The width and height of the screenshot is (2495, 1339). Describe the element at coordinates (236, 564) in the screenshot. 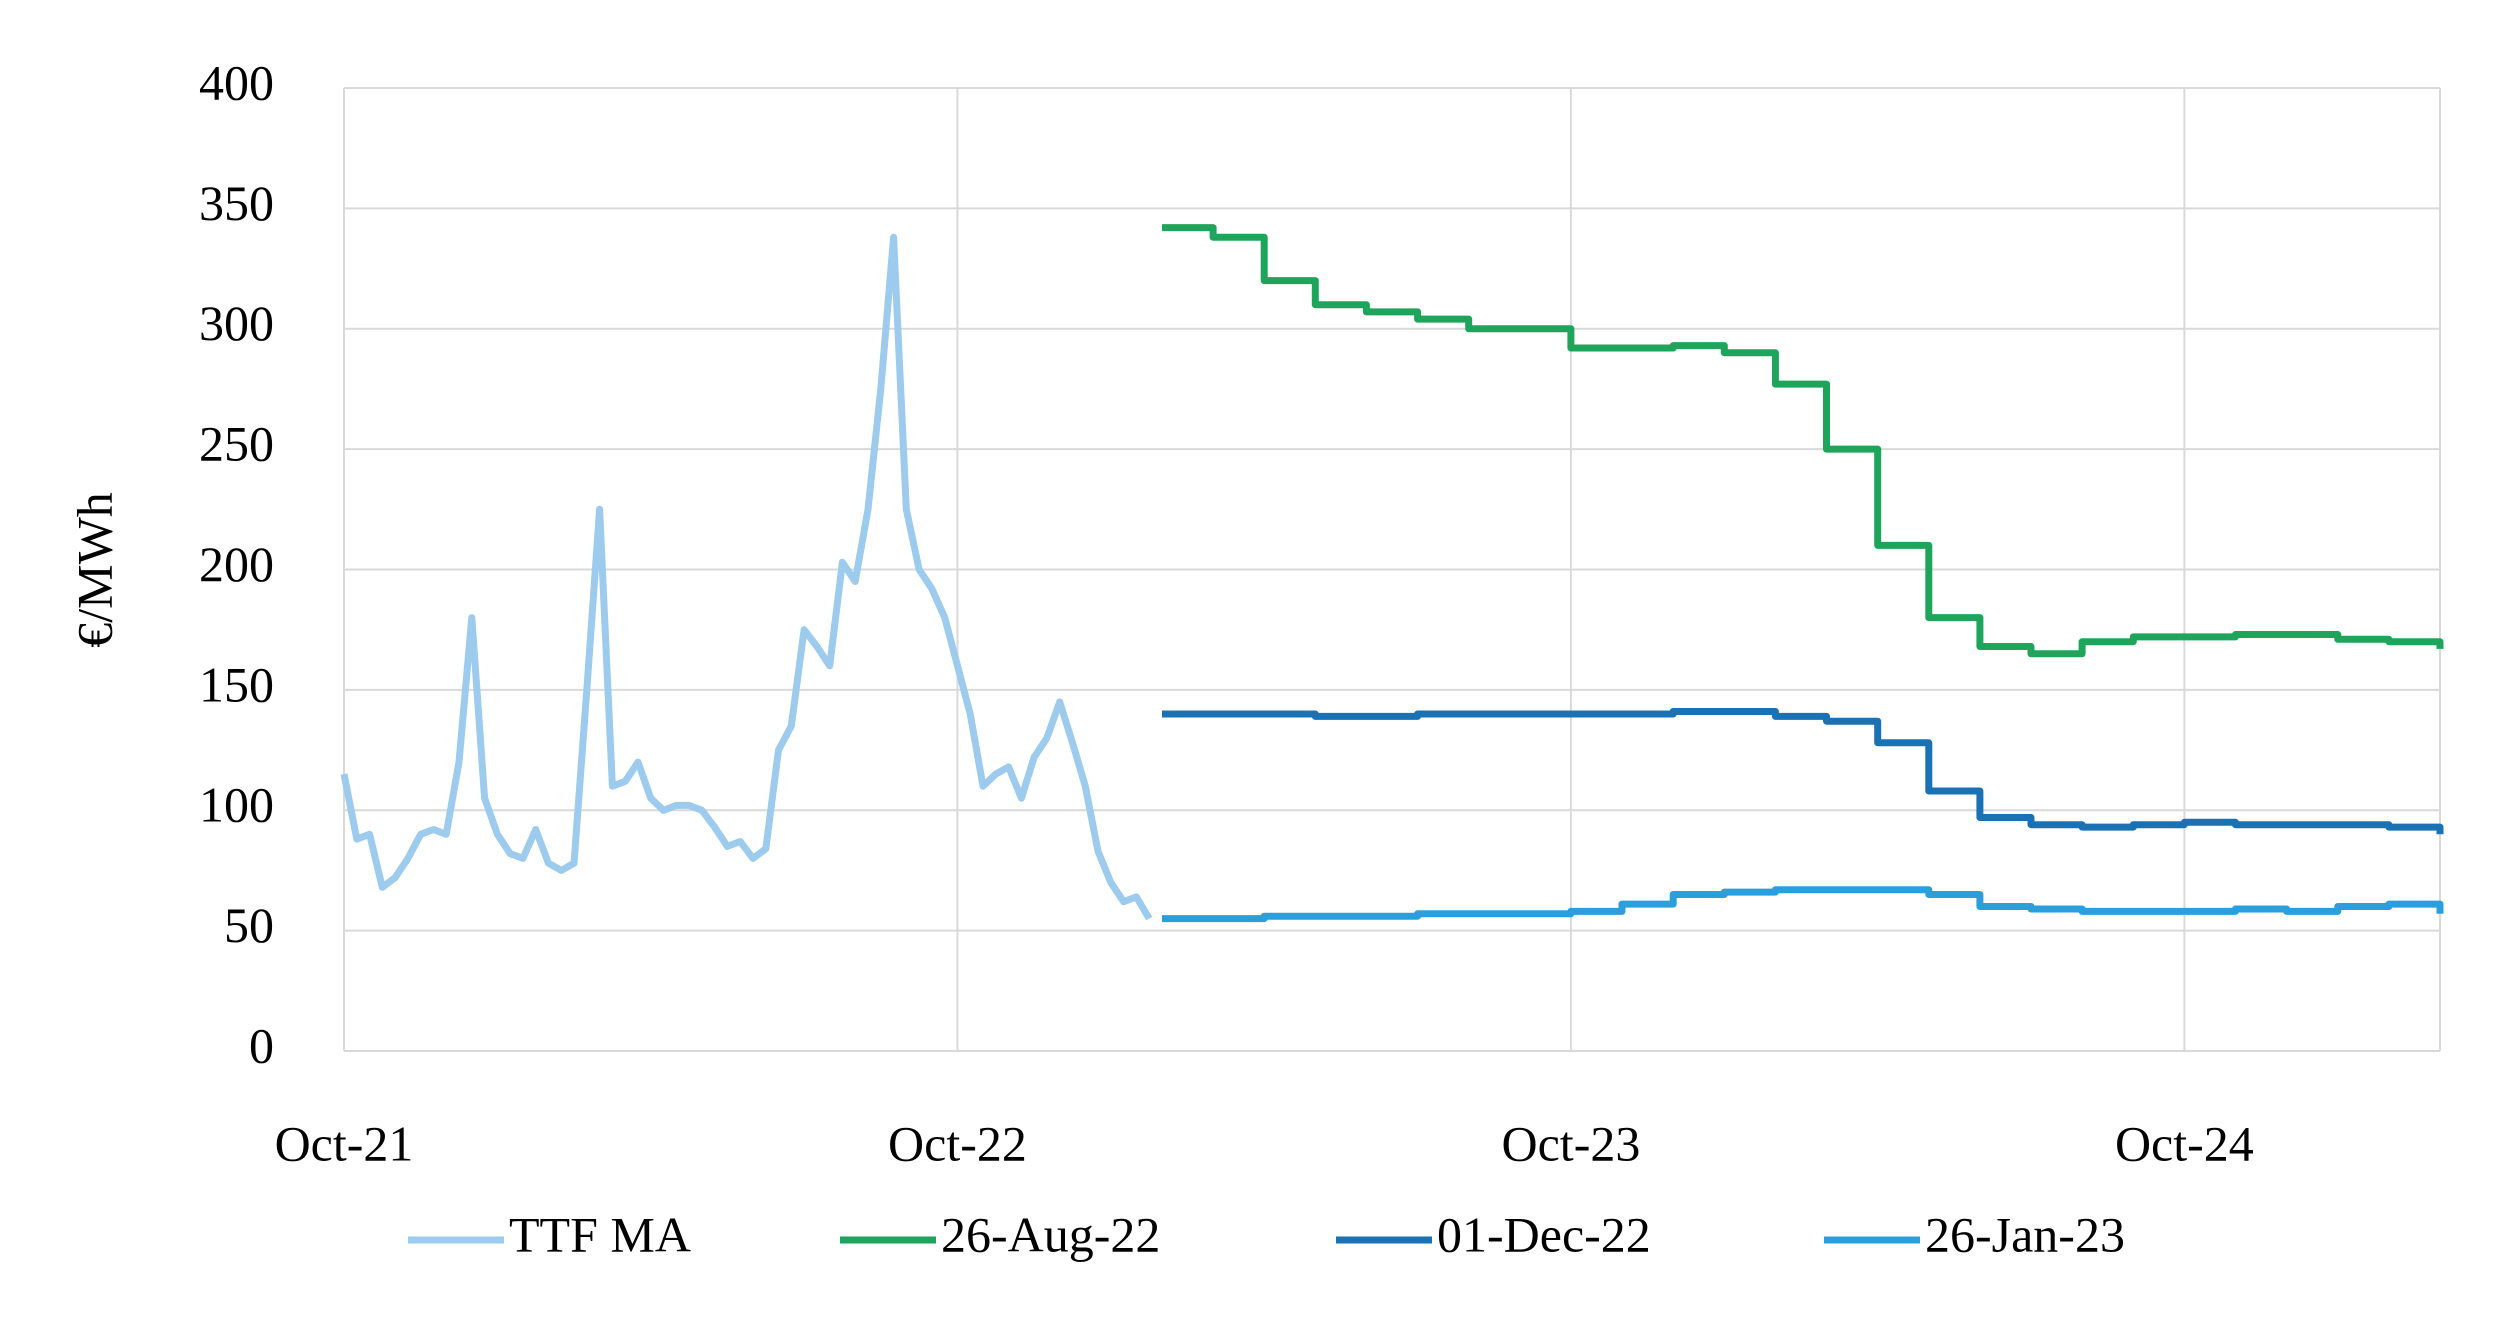

I see `y-tick-label: 200` at that location.